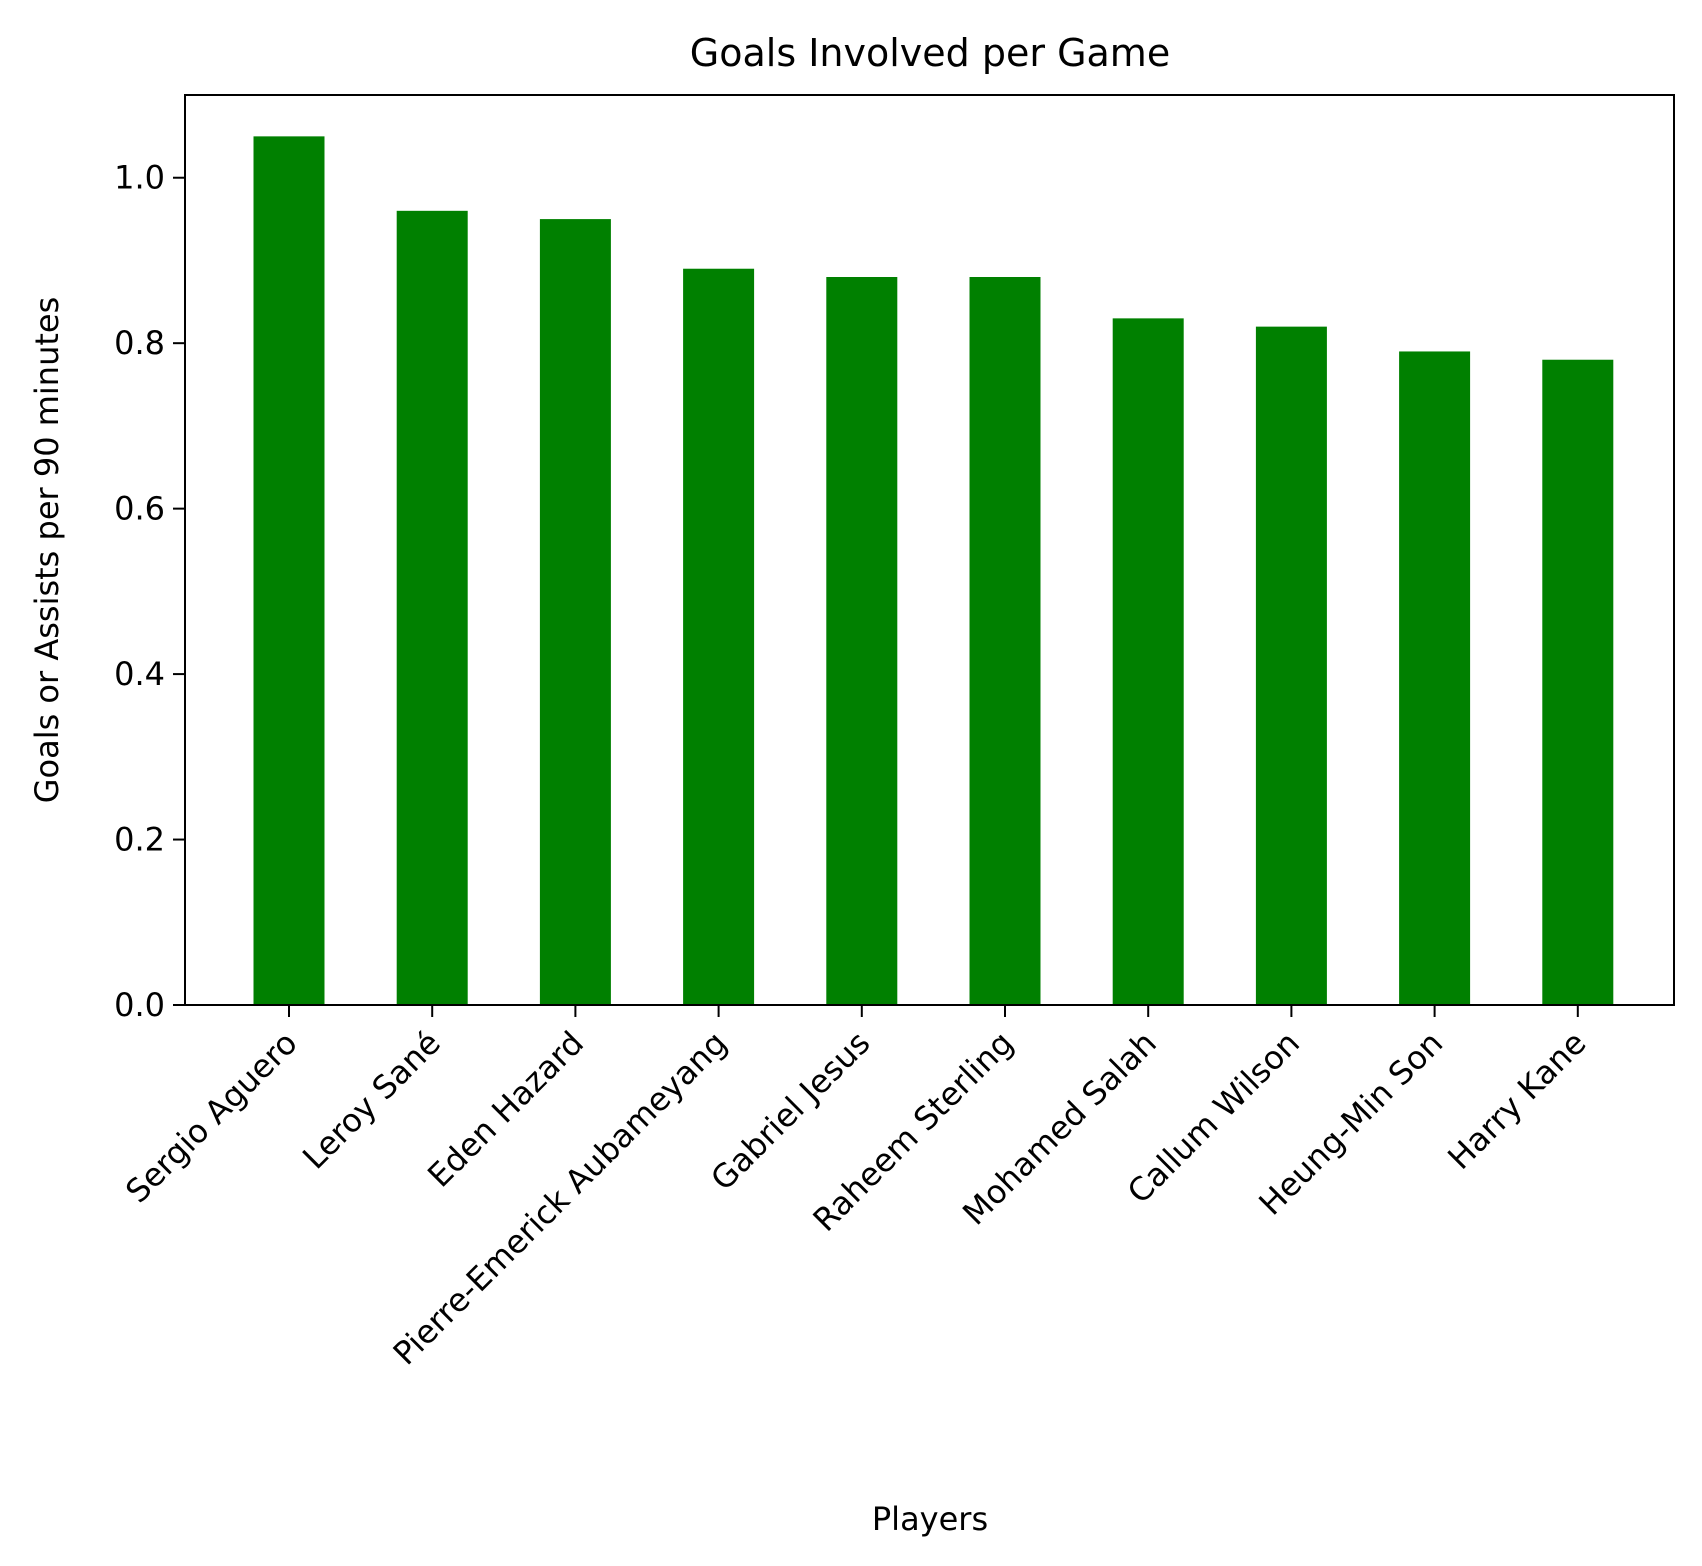 Image resolution: width=1702 pixels, height=1566 pixels. What do you see at coordinates (139, 178) in the screenshot?
I see `y-tick-label: 1.0` at bounding box center [139, 178].